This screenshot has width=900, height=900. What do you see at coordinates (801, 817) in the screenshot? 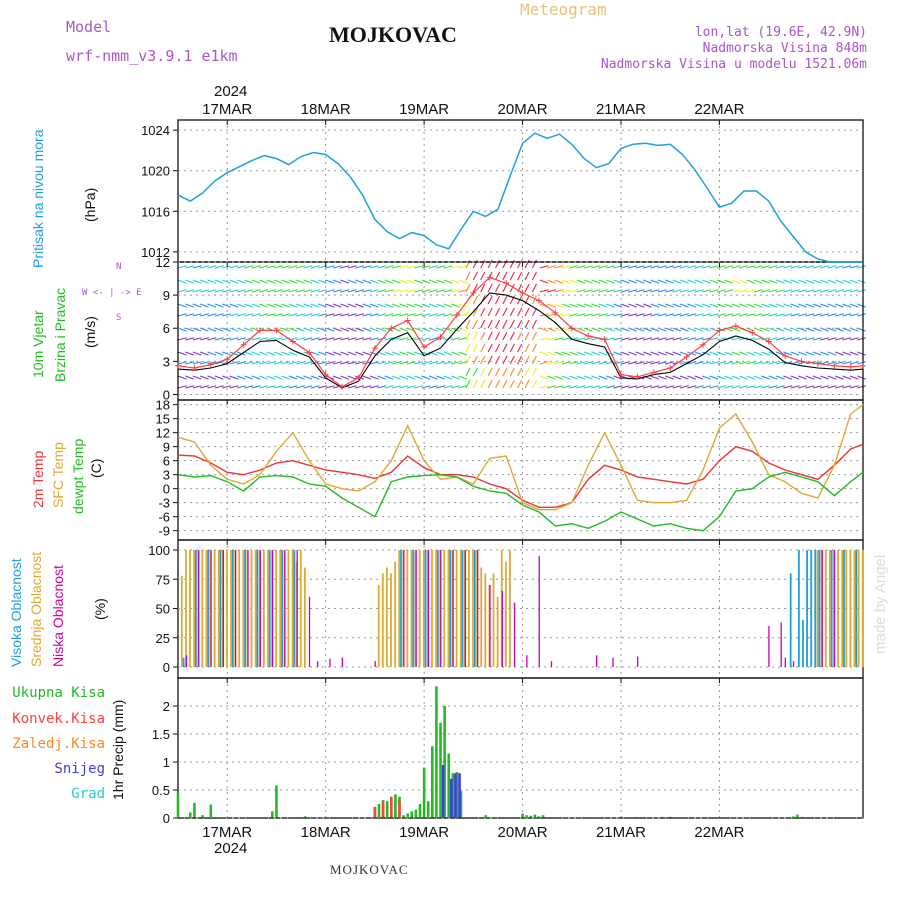
I see `bar-rain_total` at bounding box center [801, 817].